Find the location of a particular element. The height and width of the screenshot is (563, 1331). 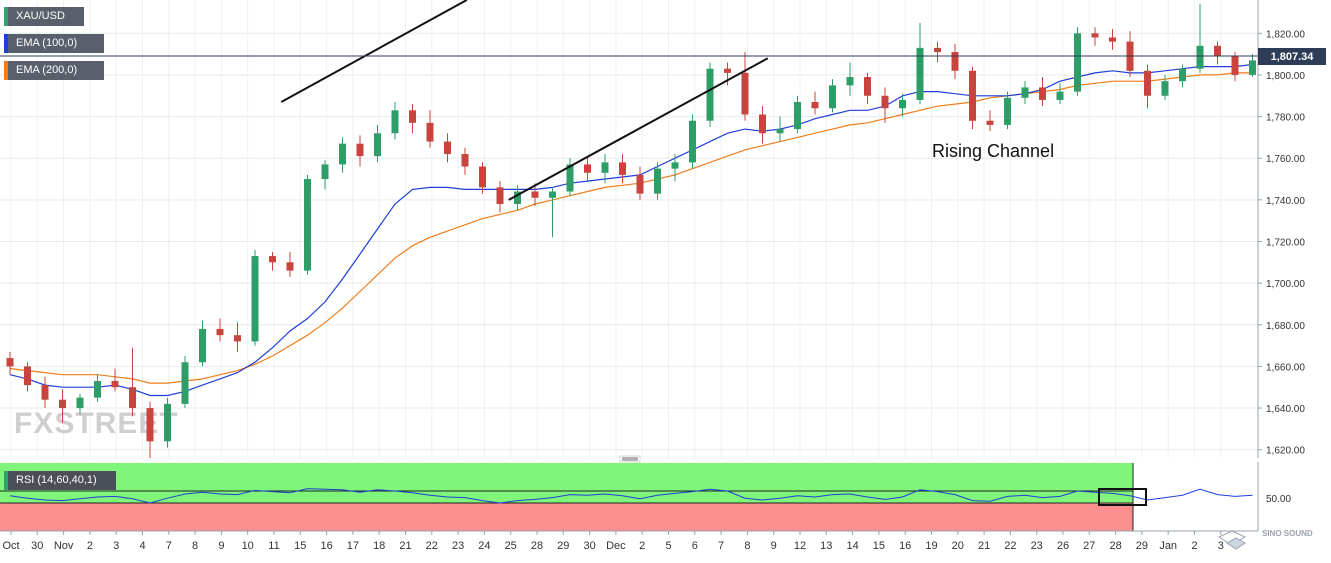

x-tick-label: 16 is located at coordinates (905, 546).